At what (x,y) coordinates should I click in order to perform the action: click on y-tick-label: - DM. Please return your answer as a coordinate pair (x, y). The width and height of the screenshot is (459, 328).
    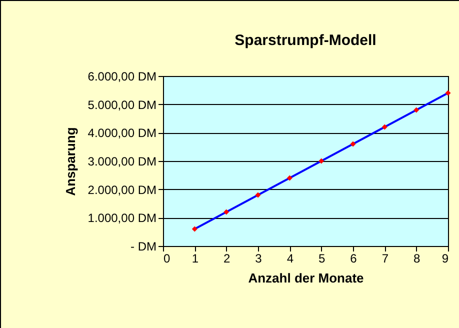
    Looking at the image, I should click on (143, 247).